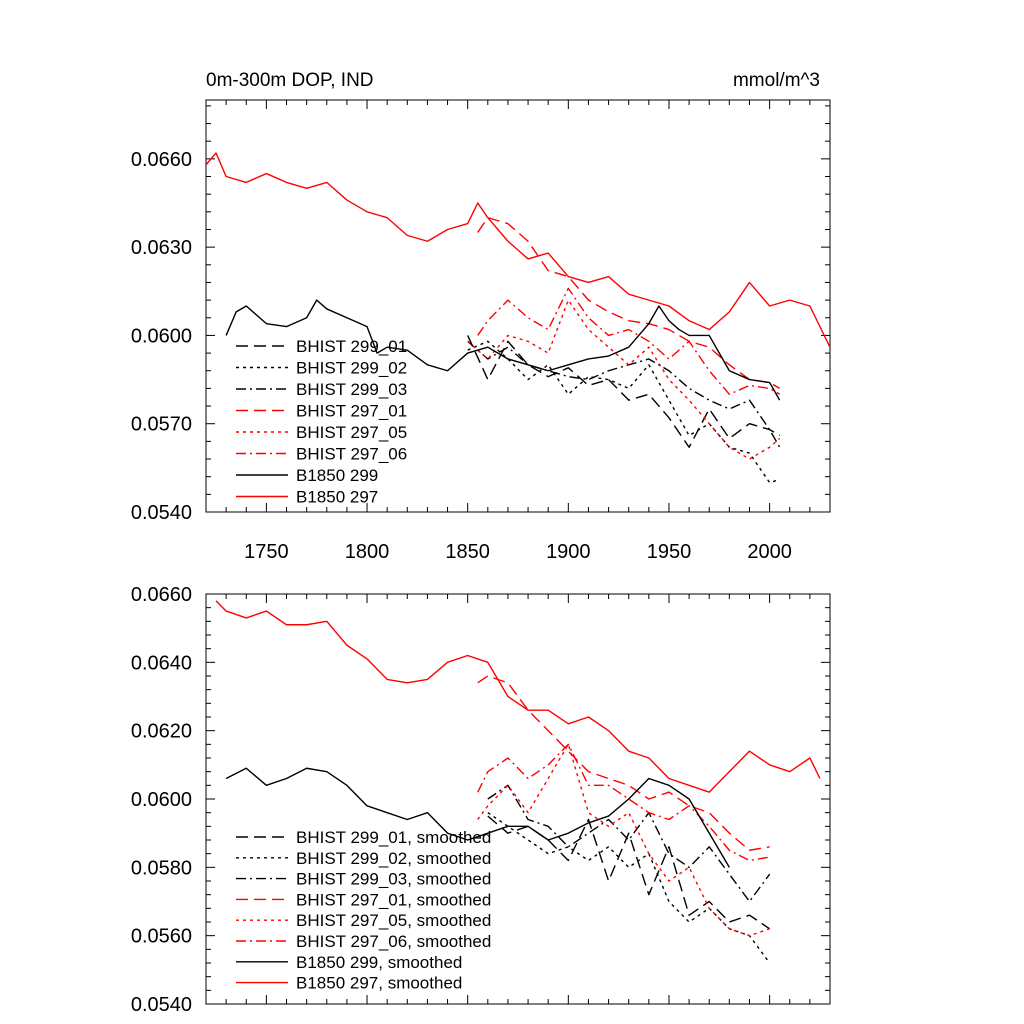 The width and height of the screenshot is (1024, 1024). What do you see at coordinates (393, 837) in the screenshot?
I see `legend-label: BHIST 299_01, smoothed` at bounding box center [393, 837].